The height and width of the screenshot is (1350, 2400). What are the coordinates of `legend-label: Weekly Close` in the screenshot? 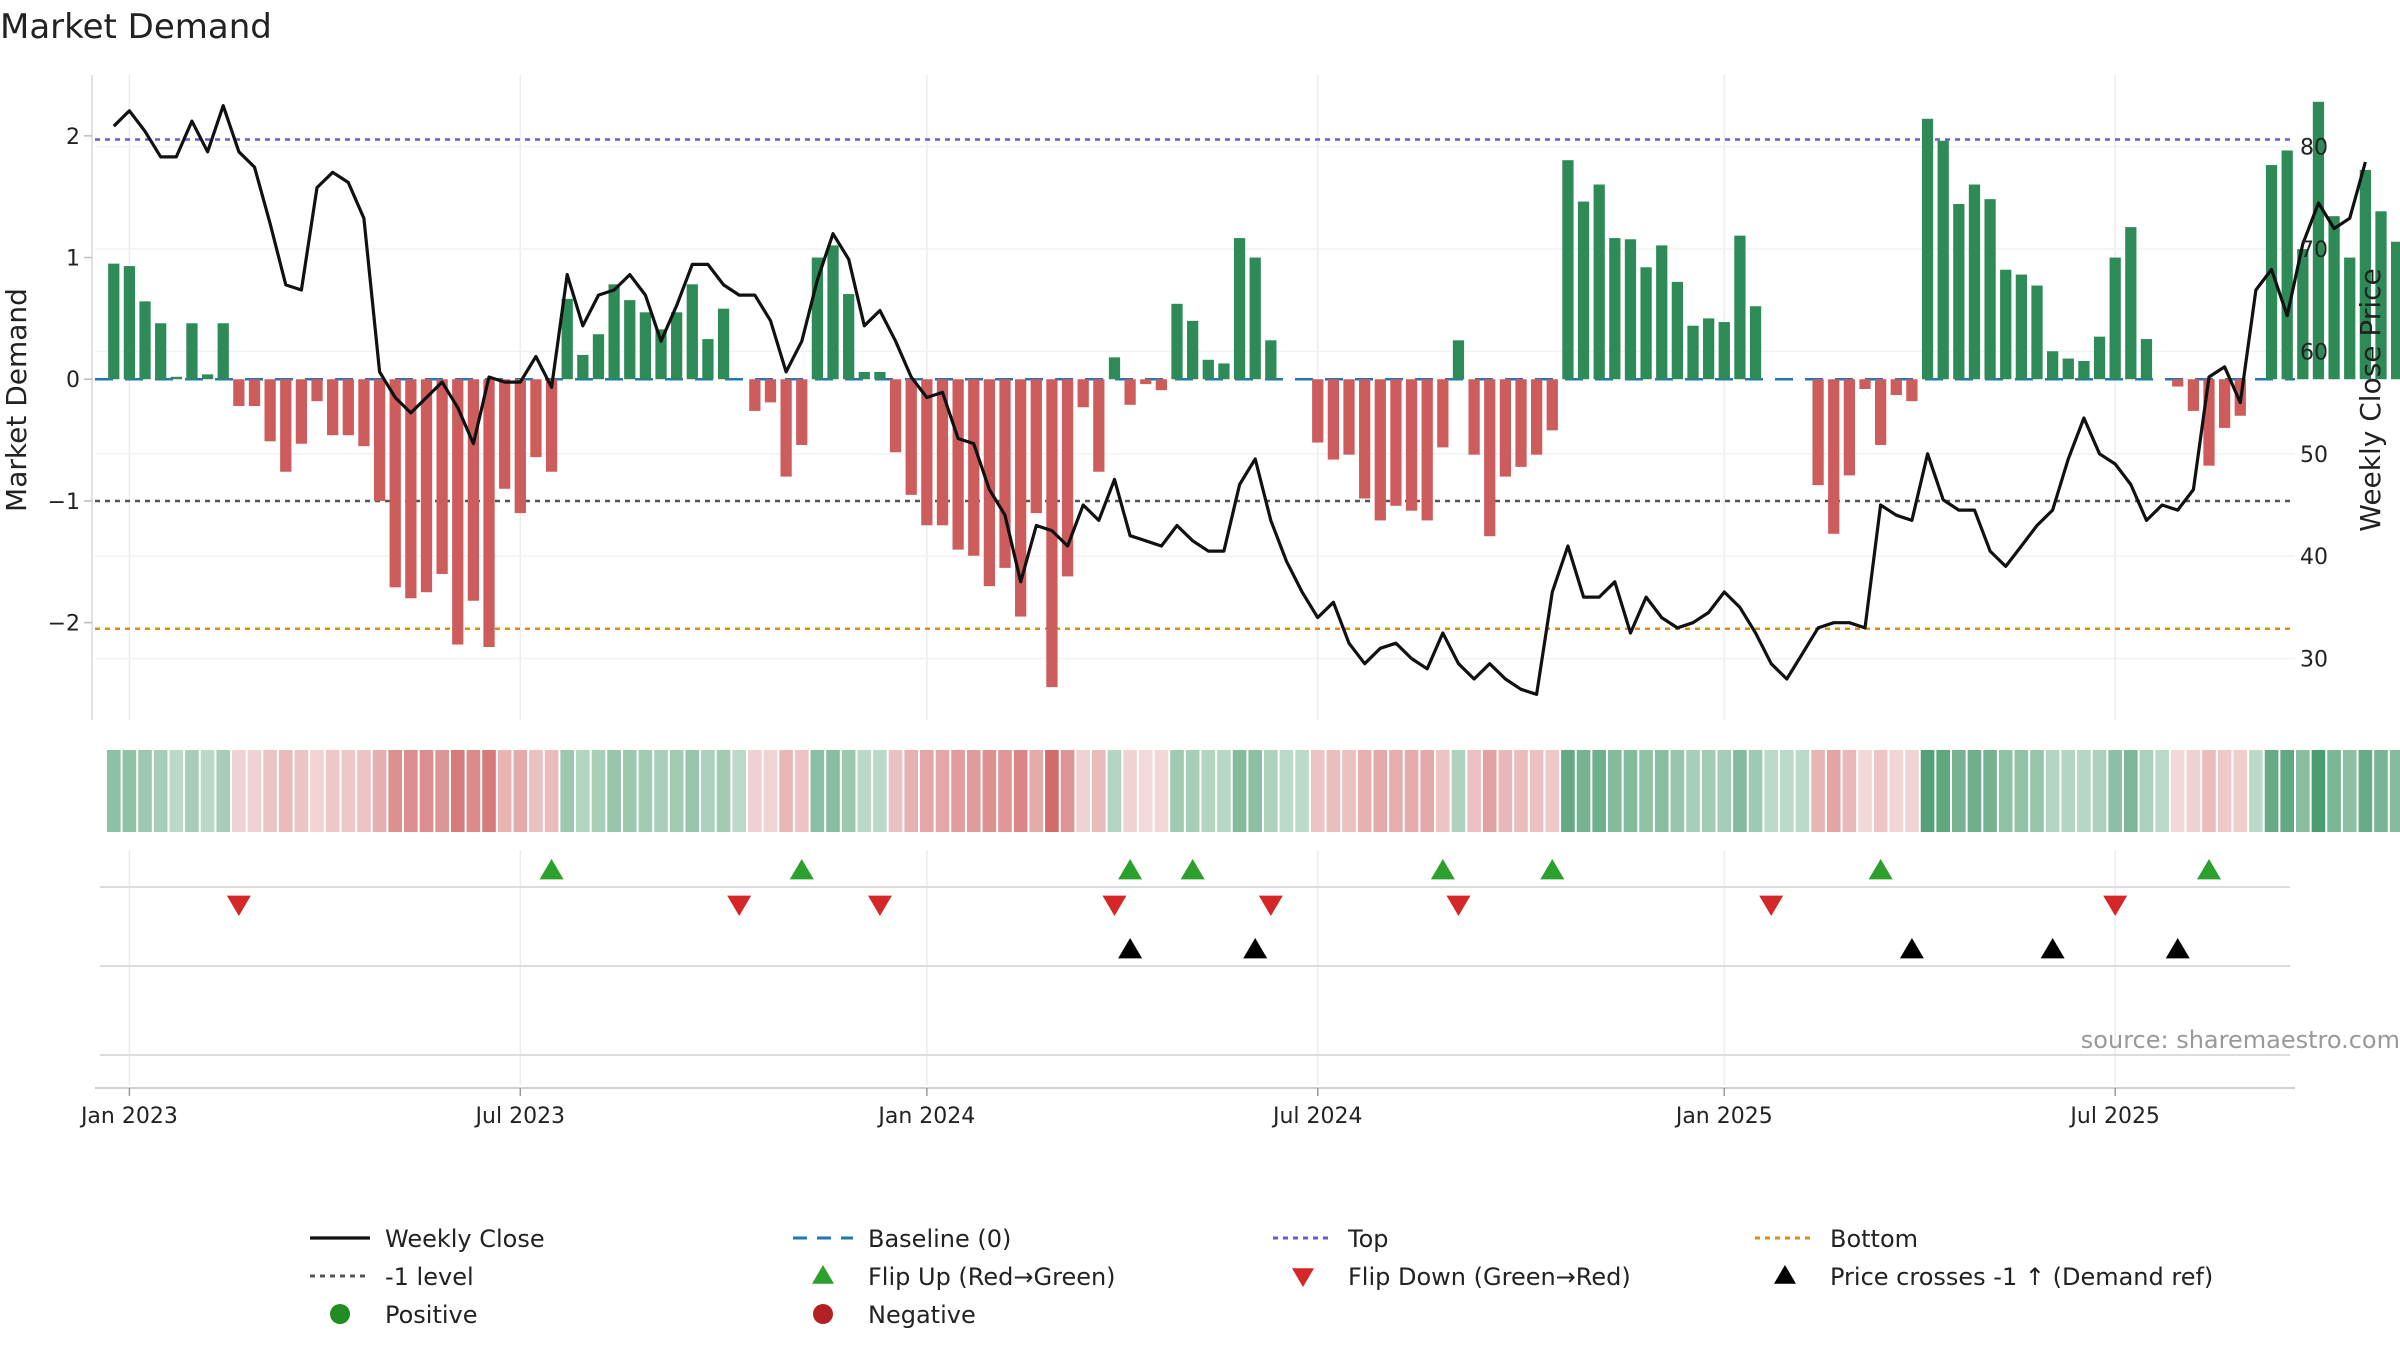 It's located at (465, 1239).